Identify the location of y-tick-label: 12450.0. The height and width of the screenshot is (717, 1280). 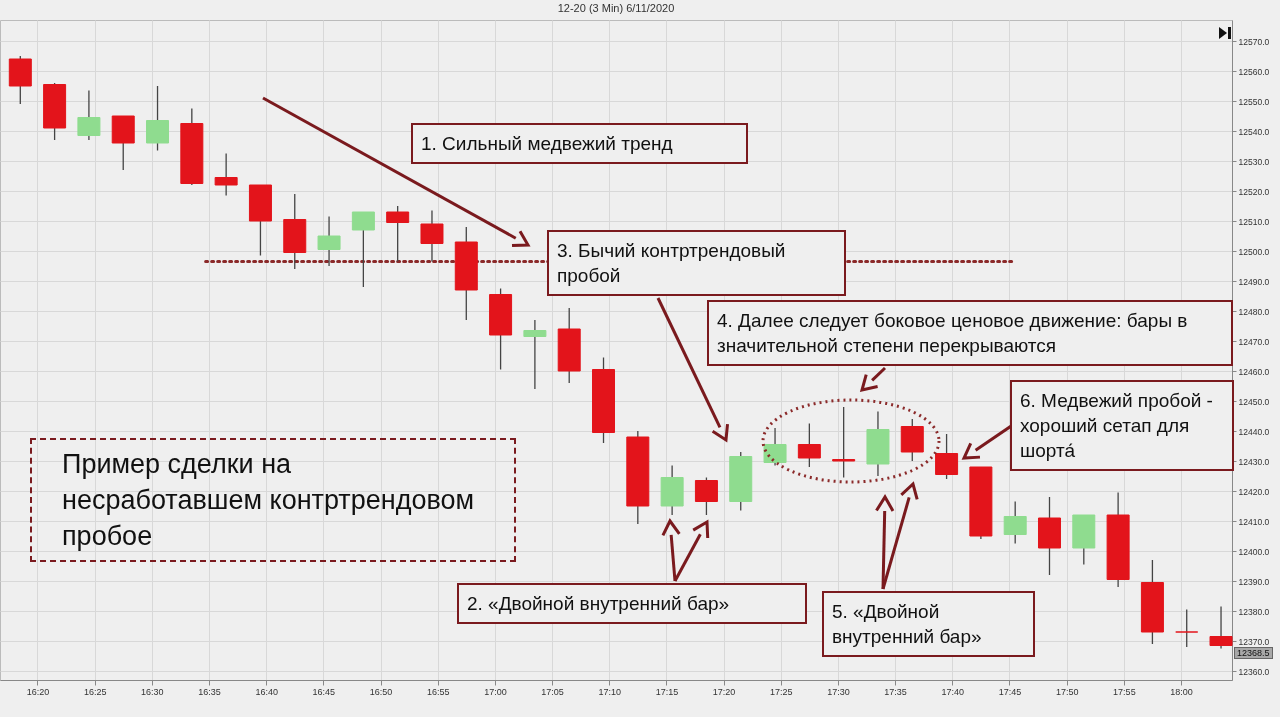
(1254, 401).